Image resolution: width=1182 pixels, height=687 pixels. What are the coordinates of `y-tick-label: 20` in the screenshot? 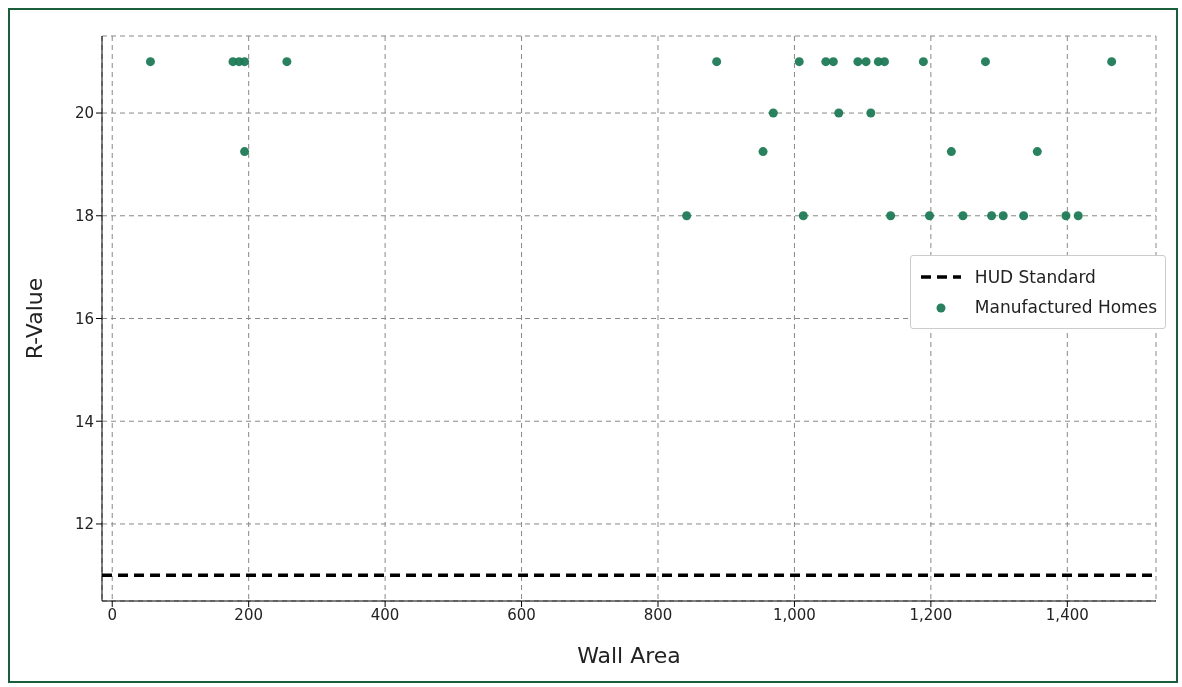 It's located at (84, 113).